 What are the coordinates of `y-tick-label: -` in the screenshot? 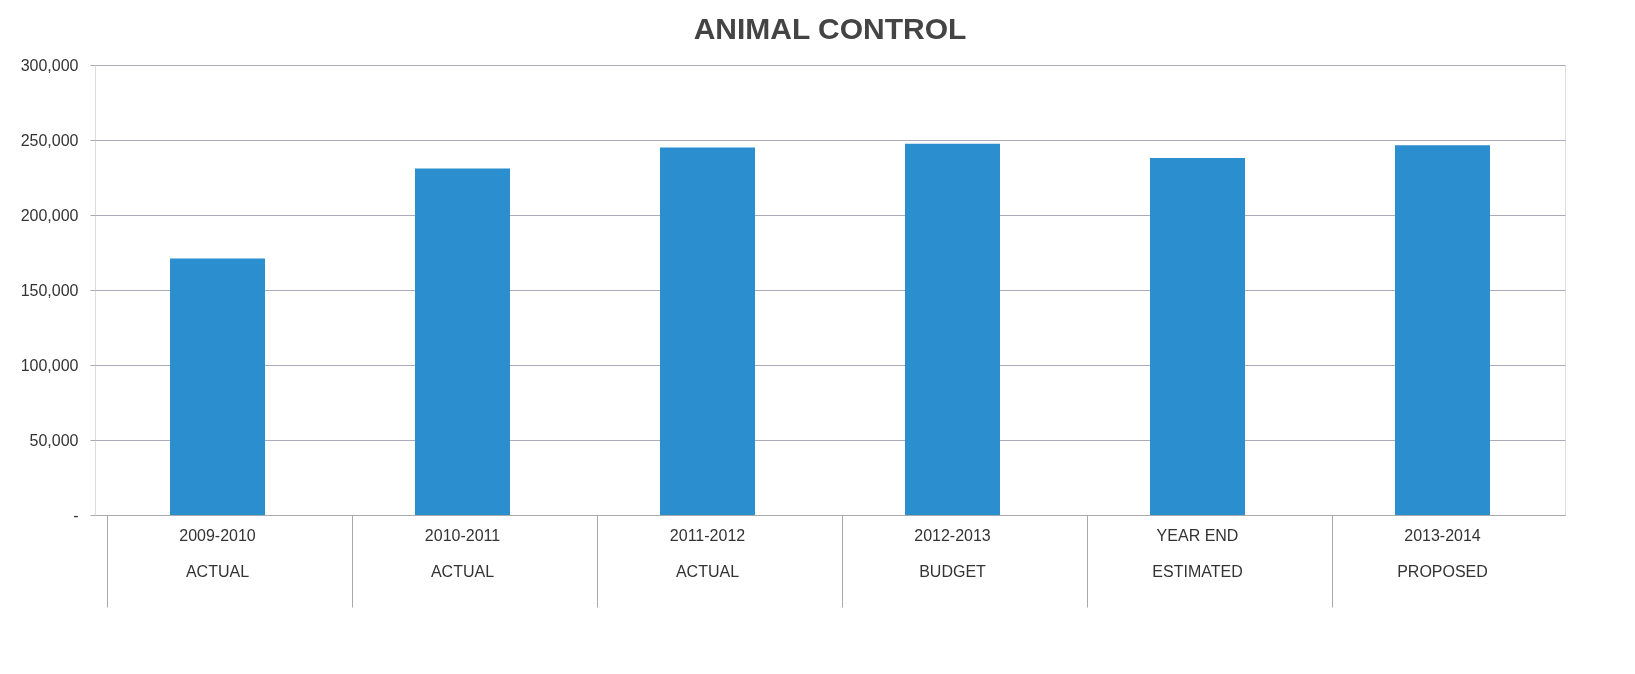 It's located at (76, 515).